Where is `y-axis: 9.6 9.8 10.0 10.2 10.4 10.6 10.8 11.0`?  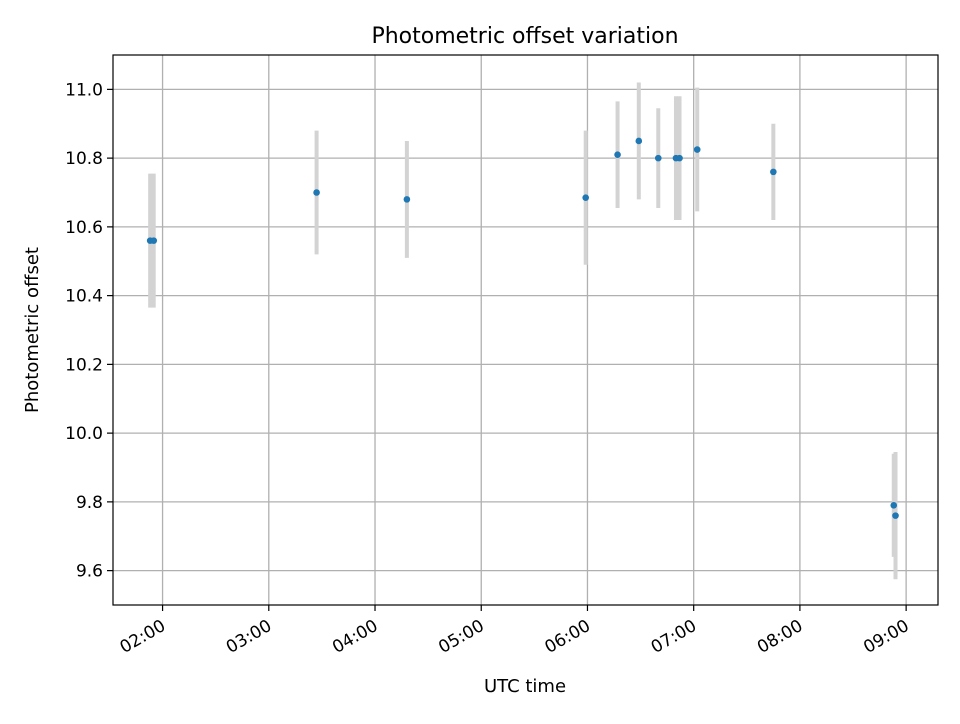 y-axis: 9.6 9.8 10.0 10.2 10.4 10.6 10.8 11.0 is located at coordinates (89, 331).